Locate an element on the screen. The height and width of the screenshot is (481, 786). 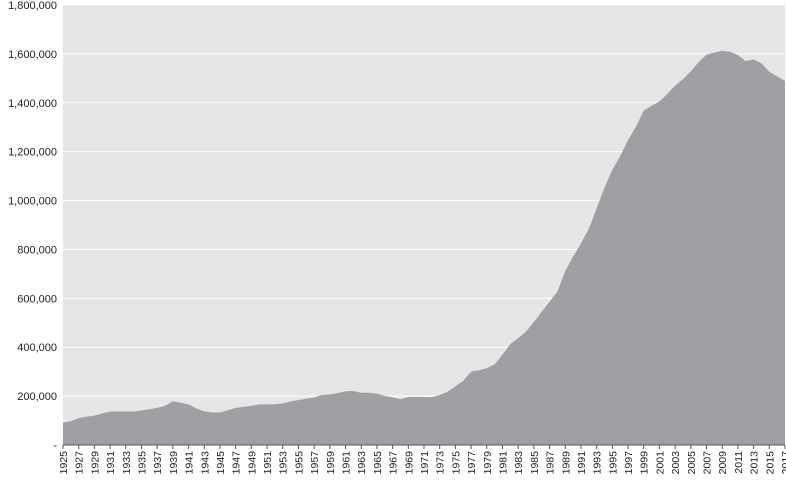
x-tick-label: 2005 is located at coordinates (692, 463).